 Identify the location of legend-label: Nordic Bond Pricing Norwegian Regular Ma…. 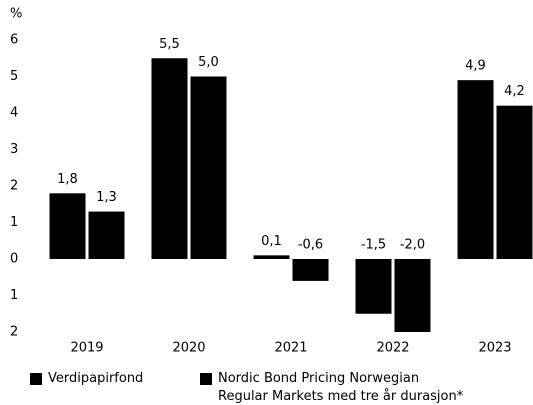
(341, 387).